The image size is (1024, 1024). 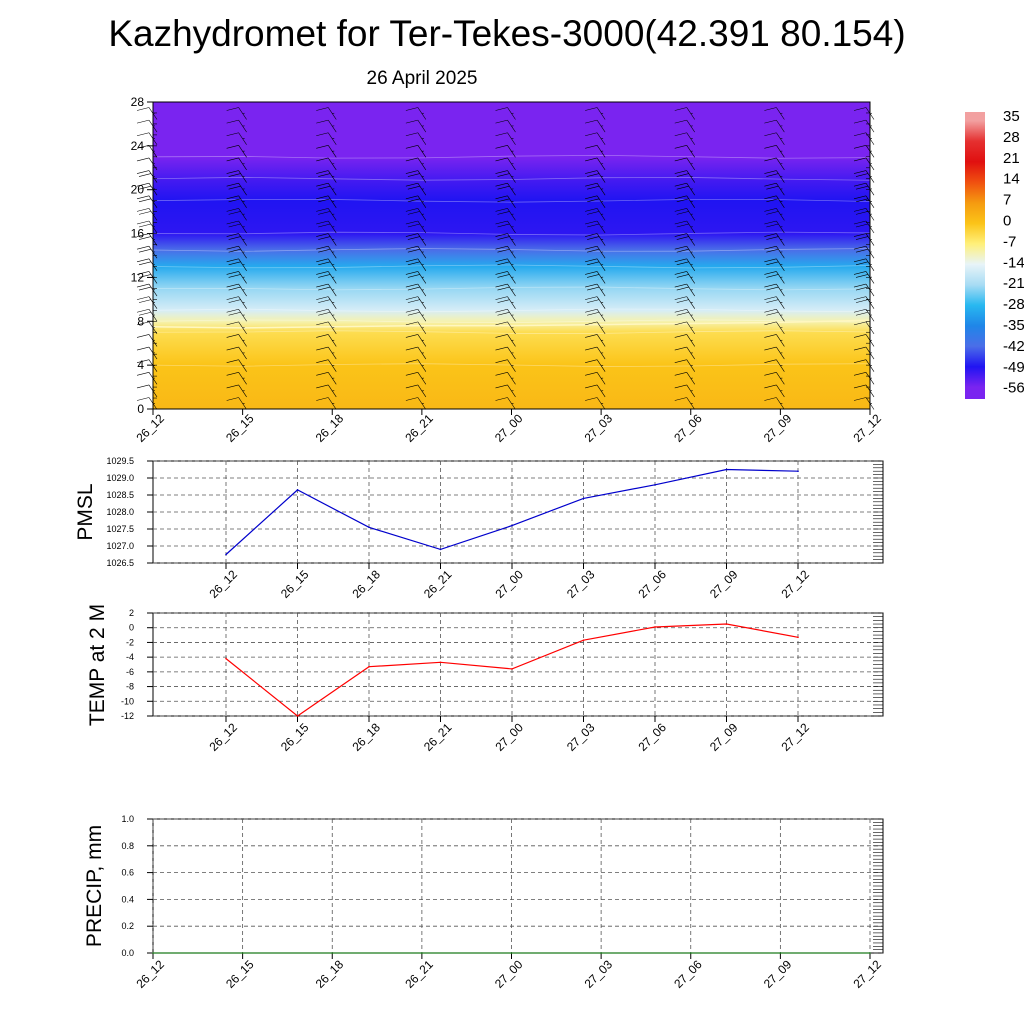 What do you see at coordinates (94, 886) in the screenshot?
I see `precip-ylabel: PRECIP, mm` at bounding box center [94, 886].